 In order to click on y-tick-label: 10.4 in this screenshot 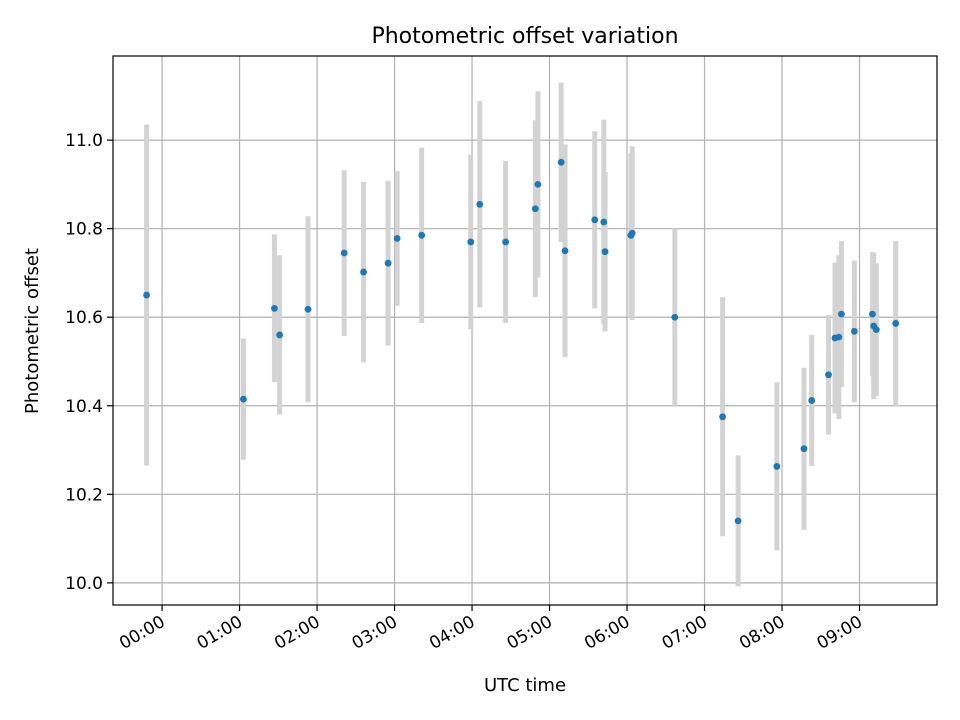, I will do `click(84, 407)`.